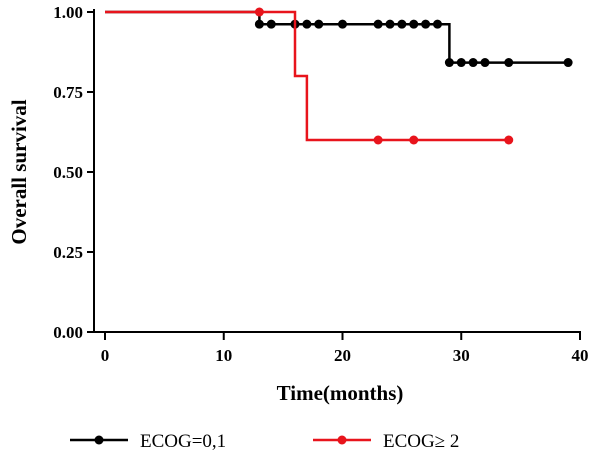 The height and width of the screenshot is (460, 597). Describe the element at coordinates (68, 12) in the screenshot. I see `y-tick-label: 1.00` at that location.